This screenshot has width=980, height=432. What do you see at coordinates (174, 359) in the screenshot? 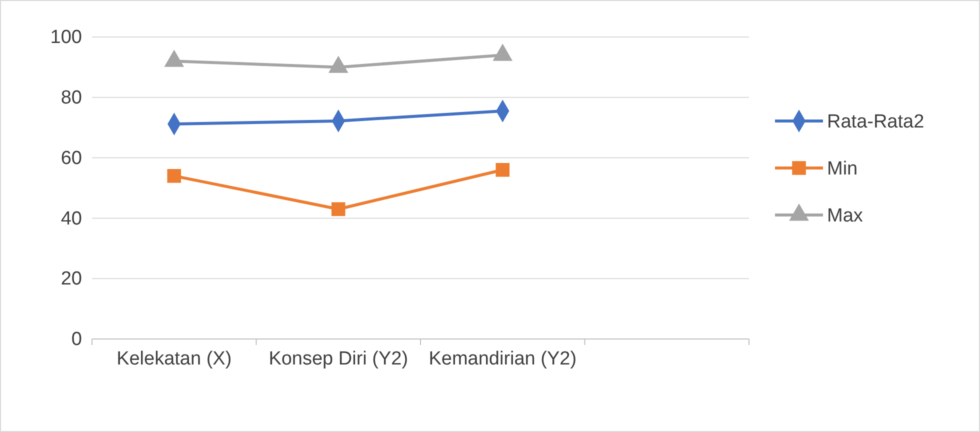
I see `x-tick-label: Kelekatan (X)` at bounding box center [174, 359].